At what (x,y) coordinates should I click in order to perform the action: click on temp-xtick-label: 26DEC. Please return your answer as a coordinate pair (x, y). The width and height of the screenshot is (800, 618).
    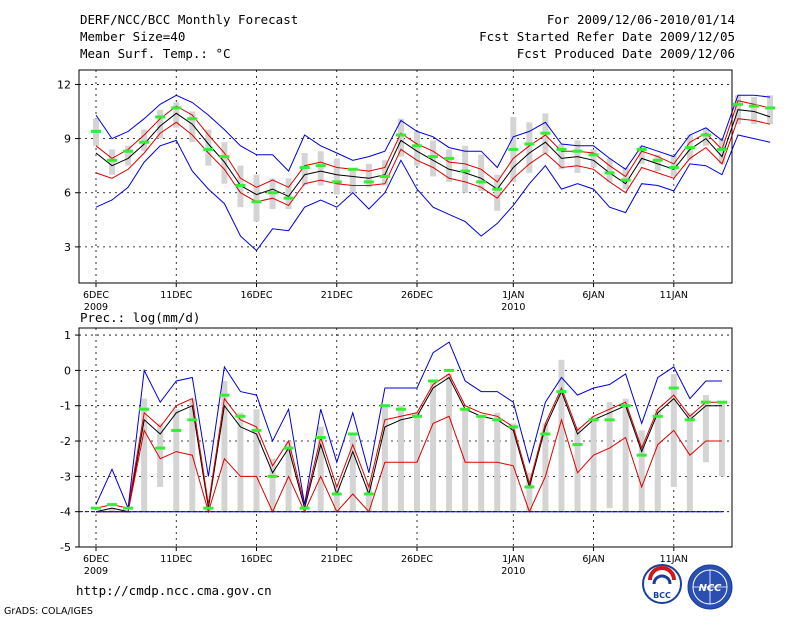
    Looking at the image, I should click on (417, 295).